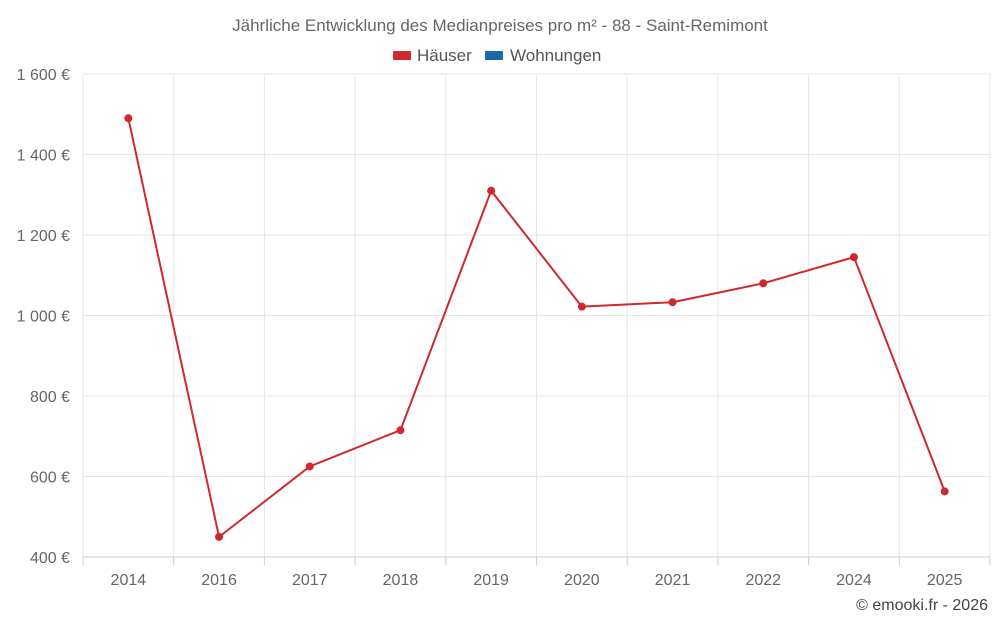  What do you see at coordinates (402, 55) in the screenshot?
I see `legend-swatch-haeuser` at bounding box center [402, 55].